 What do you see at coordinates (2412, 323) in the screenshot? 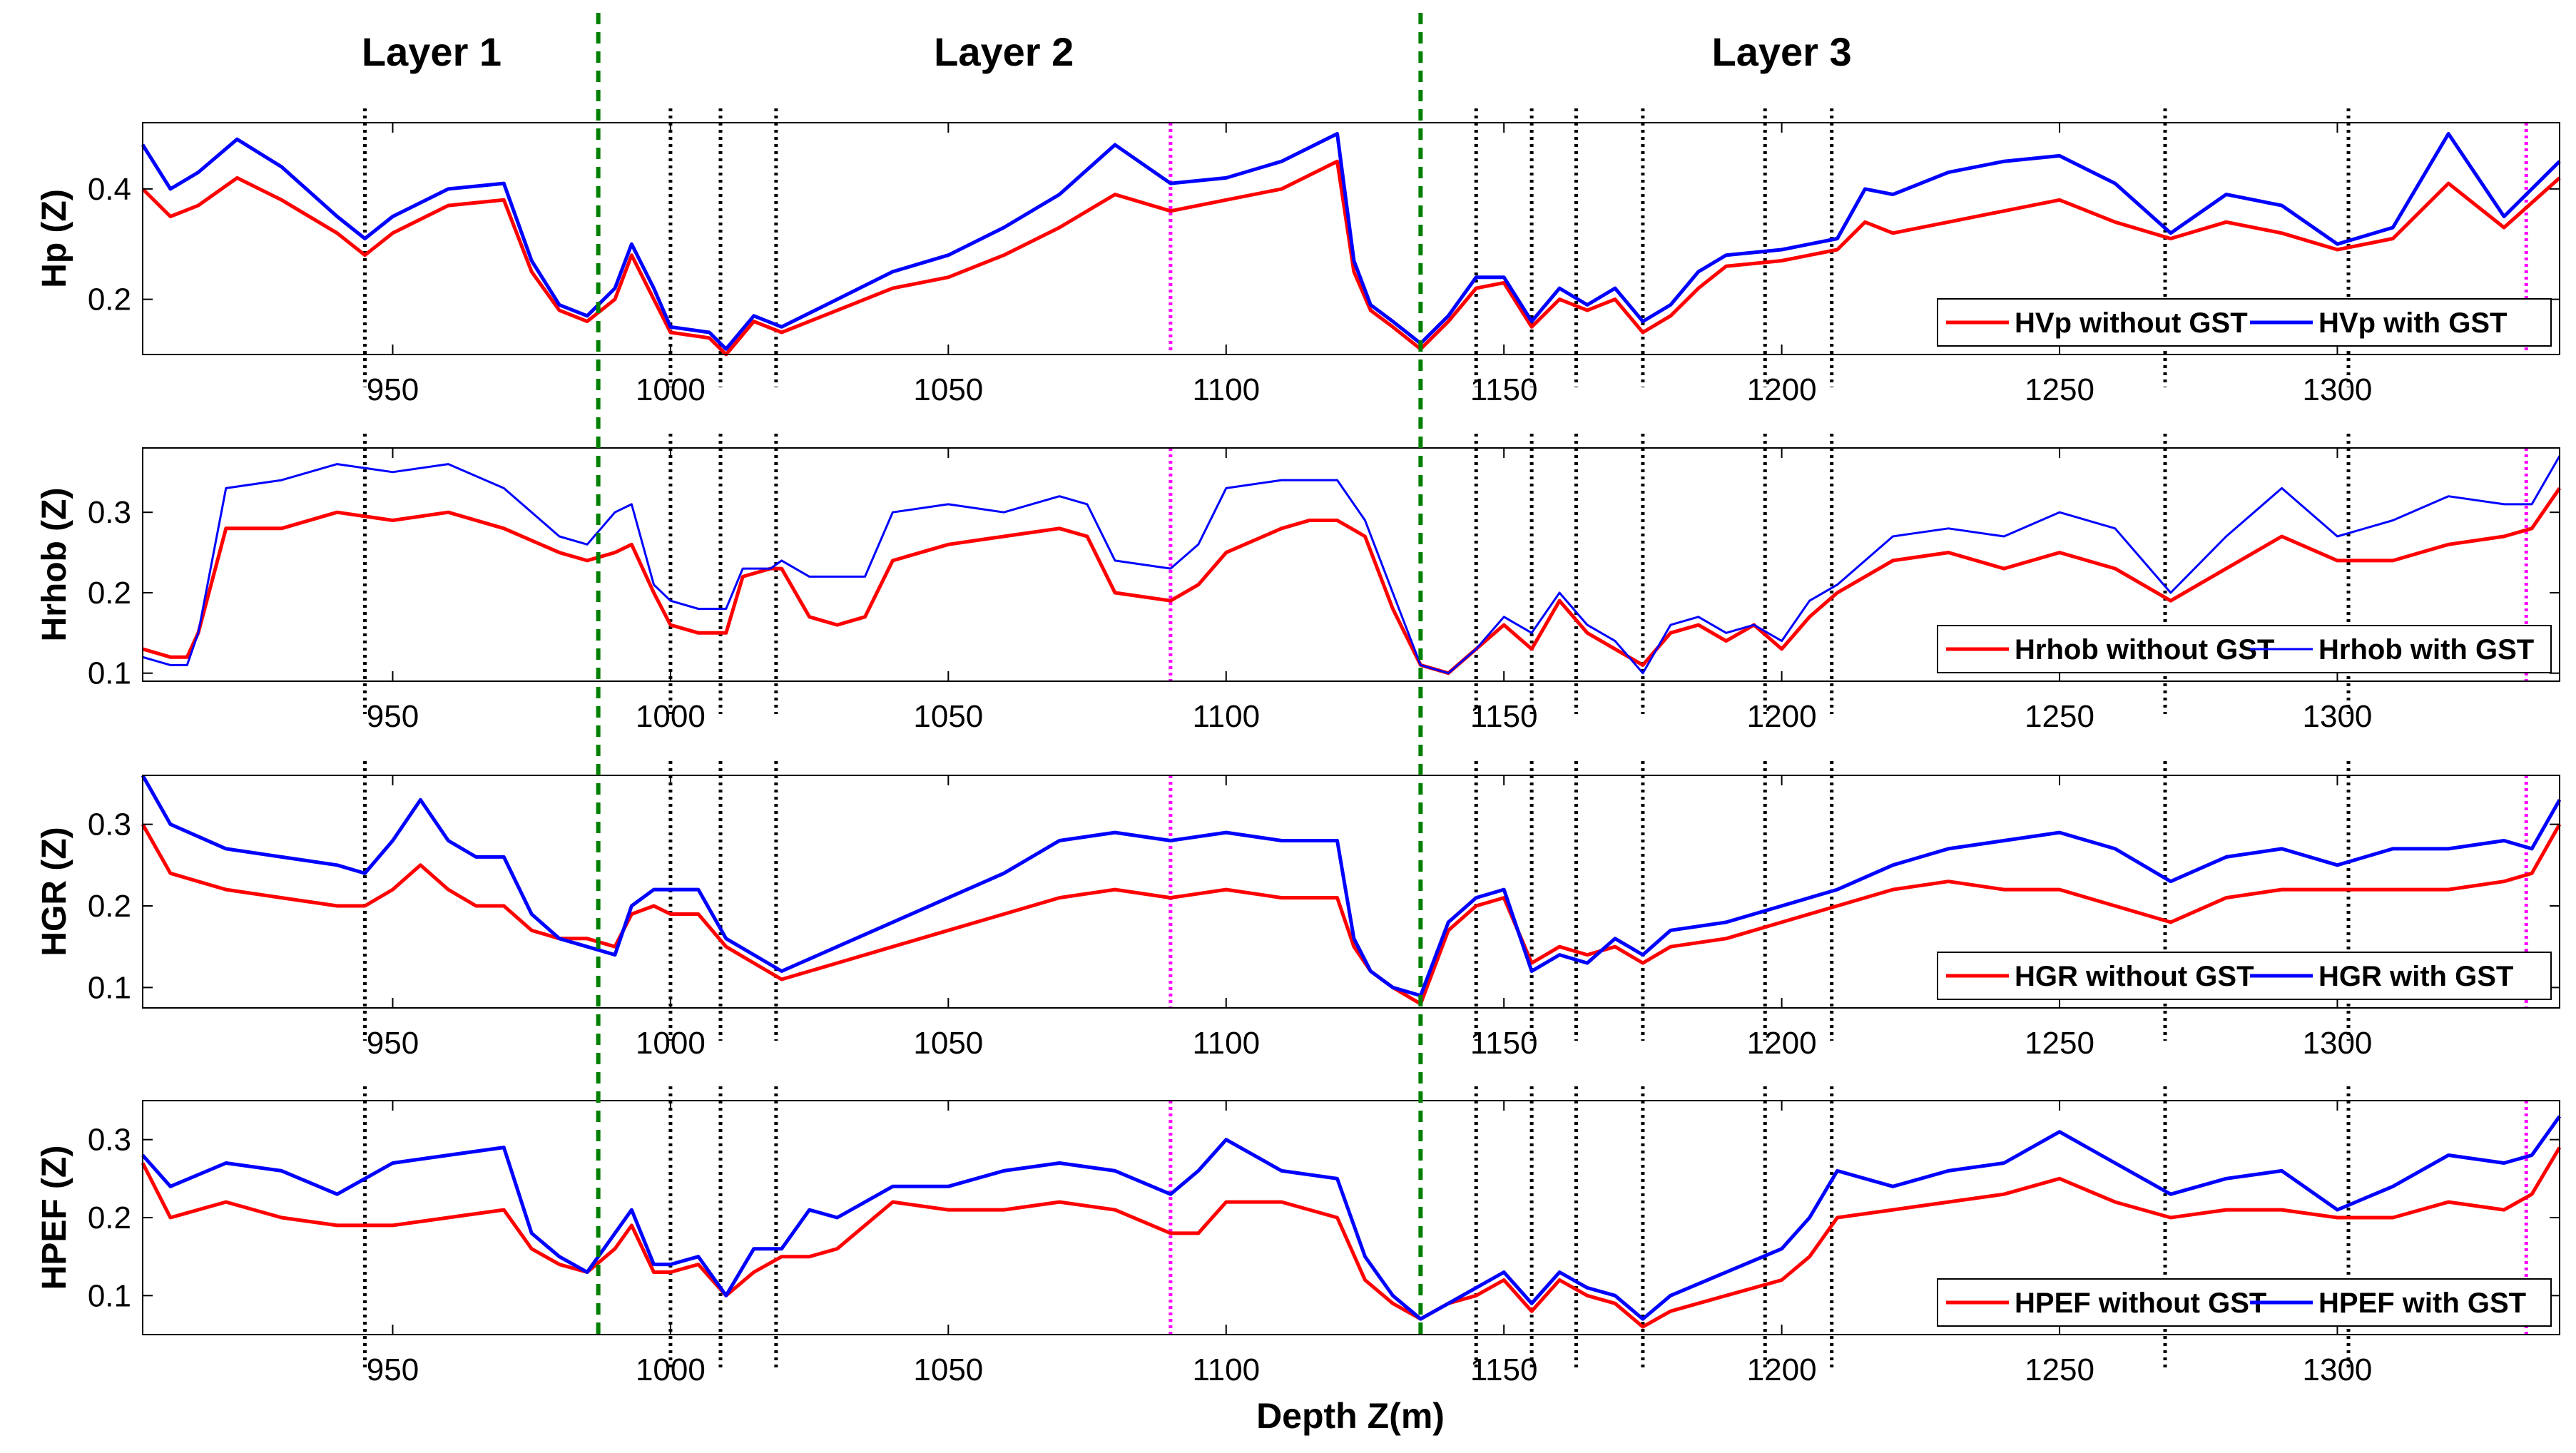
I see `legend-label-with: HVp with GST` at bounding box center [2412, 323].